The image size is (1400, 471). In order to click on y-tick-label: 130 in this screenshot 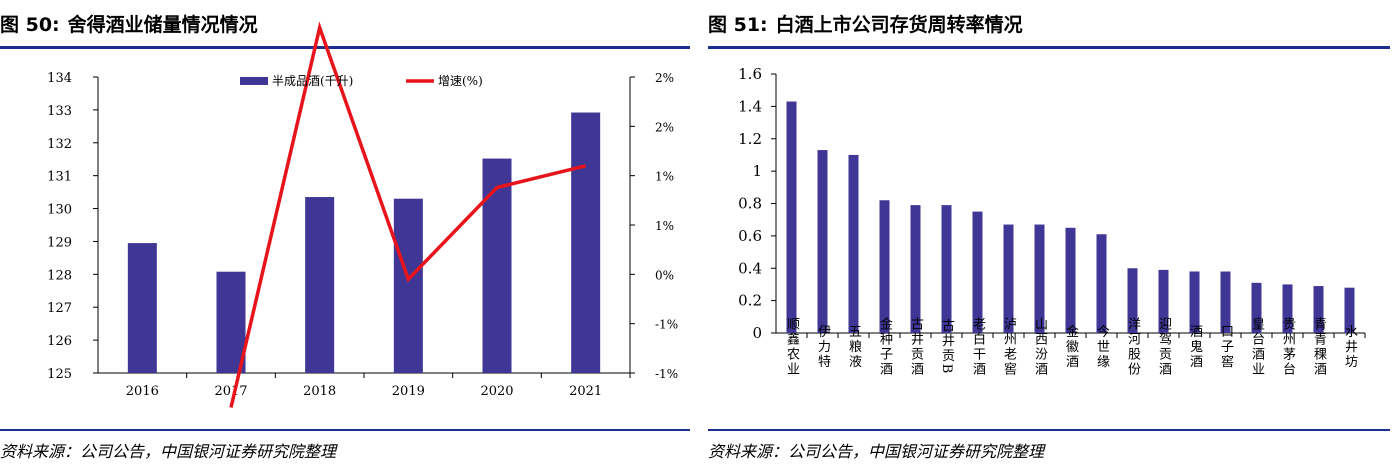, I will do `click(59, 210)`.